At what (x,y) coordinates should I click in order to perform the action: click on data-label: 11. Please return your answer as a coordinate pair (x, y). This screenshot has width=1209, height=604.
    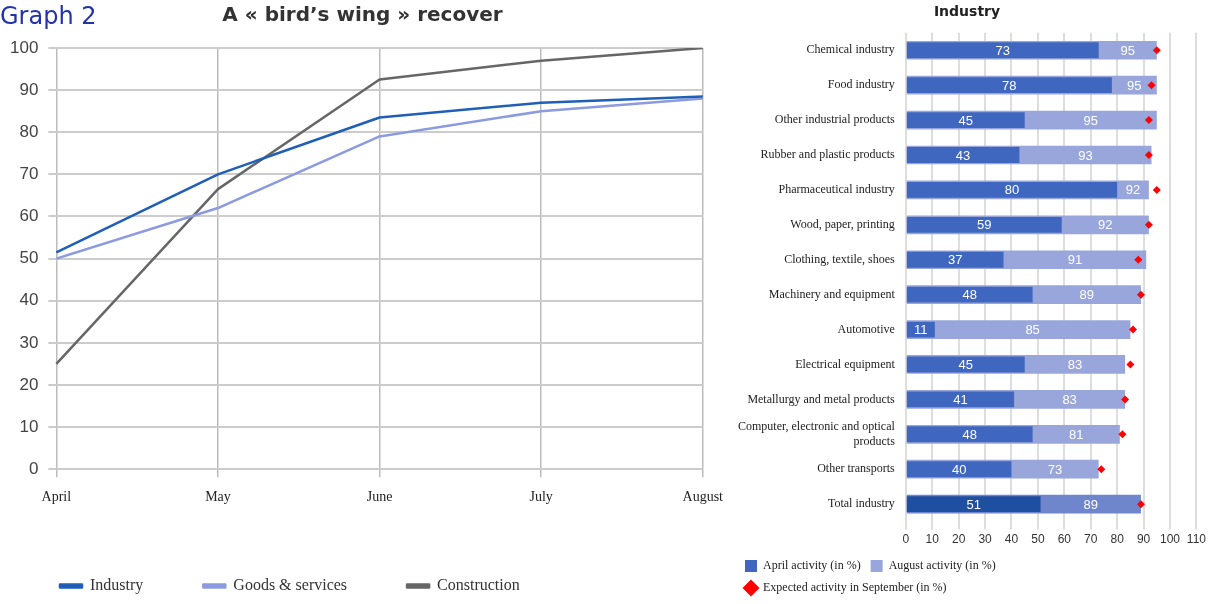
    Looking at the image, I should click on (921, 330).